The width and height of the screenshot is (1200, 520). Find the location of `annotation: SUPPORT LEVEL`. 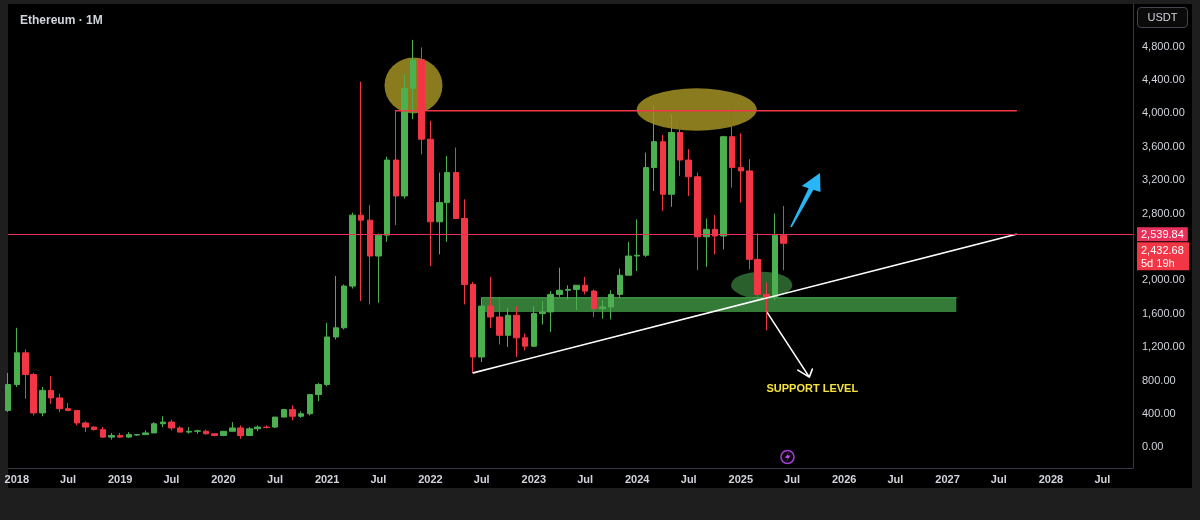

annotation: SUPPORT LEVEL is located at coordinates (812, 388).